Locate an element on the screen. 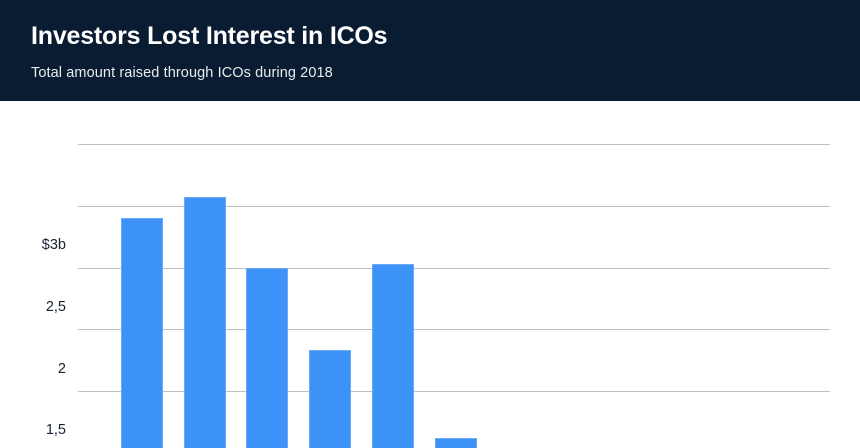 The height and width of the screenshot is (448, 860). y-axis-tick-label: 2 is located at coordinates (61, 368).